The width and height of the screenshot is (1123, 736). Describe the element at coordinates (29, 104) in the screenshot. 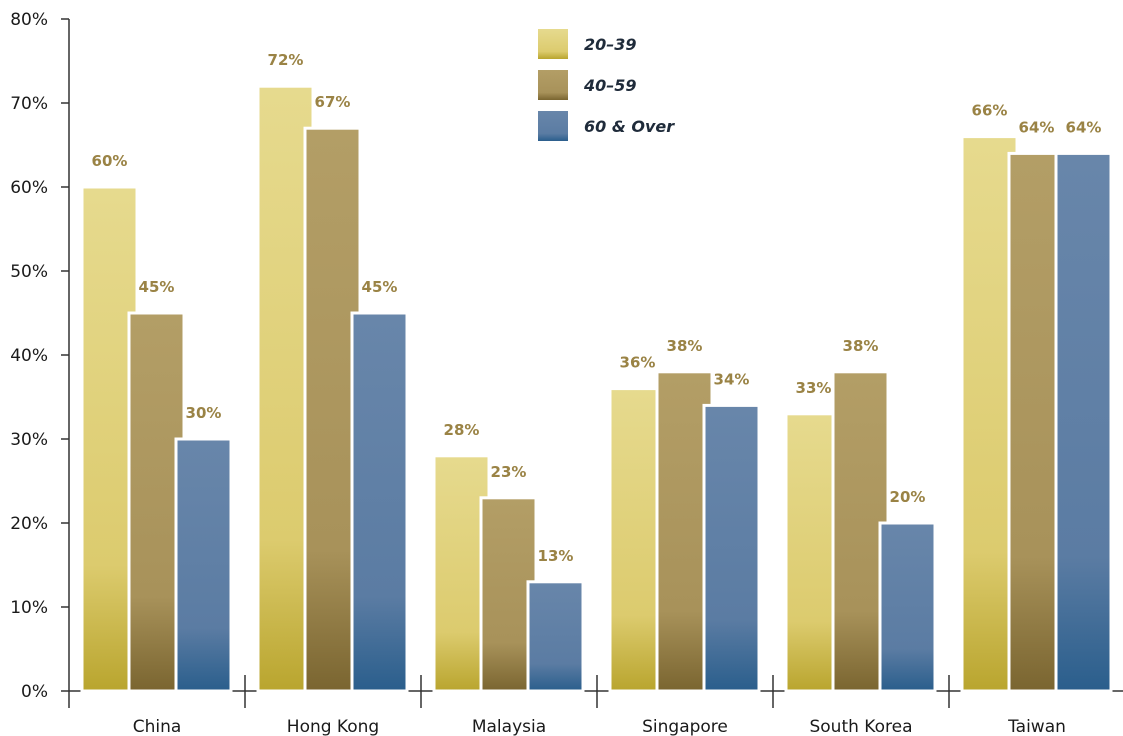

I see `y-tick-label: 70%` at that location.